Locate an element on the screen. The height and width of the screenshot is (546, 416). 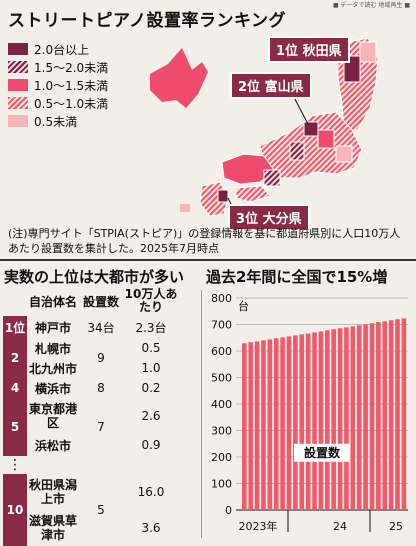
count-value: 5 is located at coordinates (101, 510).